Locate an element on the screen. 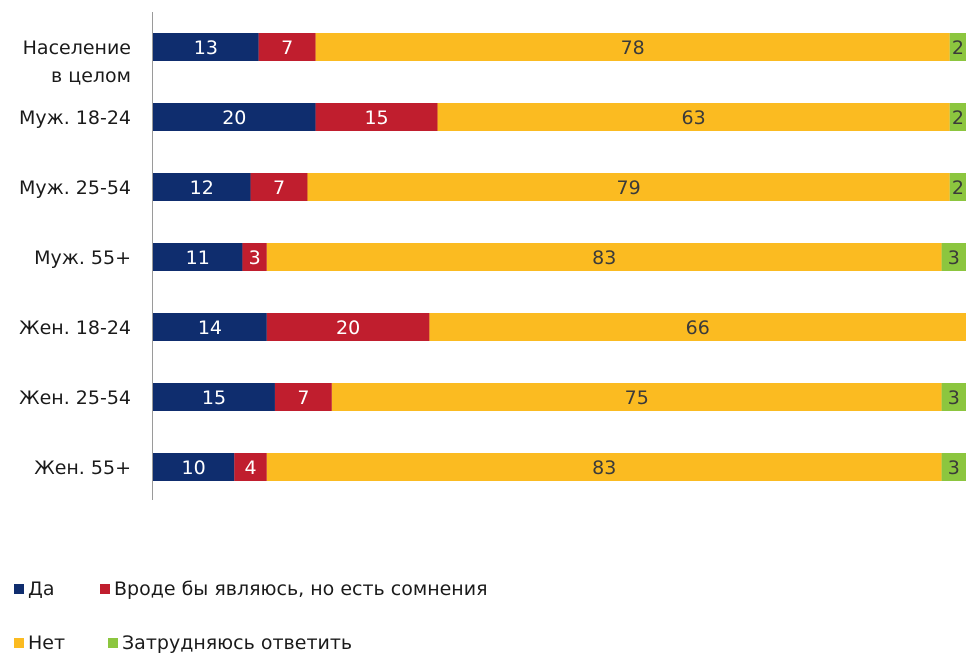  bar-value-label: 12 is located at coordinates (202, 188).